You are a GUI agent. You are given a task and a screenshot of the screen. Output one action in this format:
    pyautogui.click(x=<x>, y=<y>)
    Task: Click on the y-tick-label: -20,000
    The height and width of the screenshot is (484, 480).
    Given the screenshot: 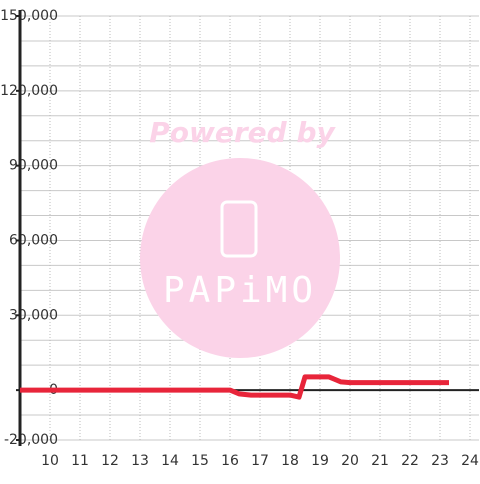 What is the action you would take?
    pyautogui.click(x=31, y=440)
    